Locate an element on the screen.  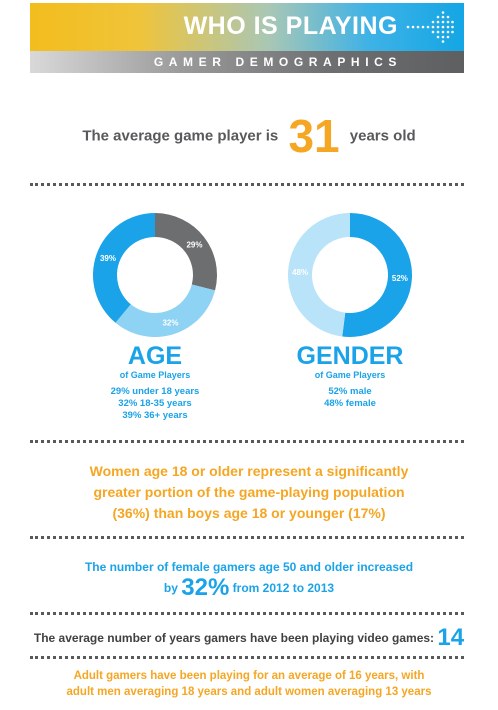
average-age-statement: The average game player is 31 years old is located at coordinates (249, 136).